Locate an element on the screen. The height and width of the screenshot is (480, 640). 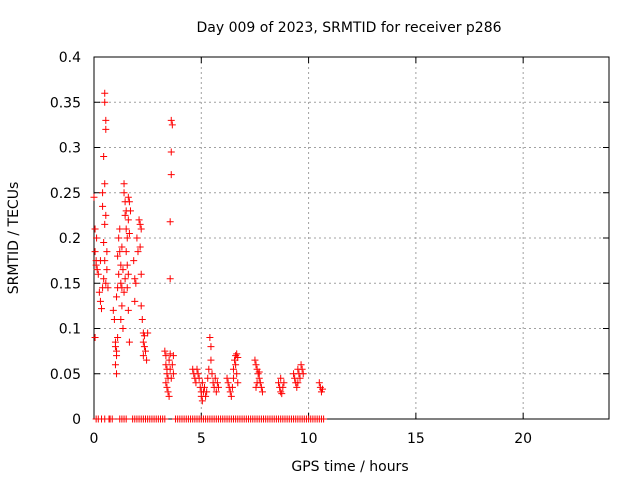
x-tick-label: 0 is located at coordinates (94, 439).